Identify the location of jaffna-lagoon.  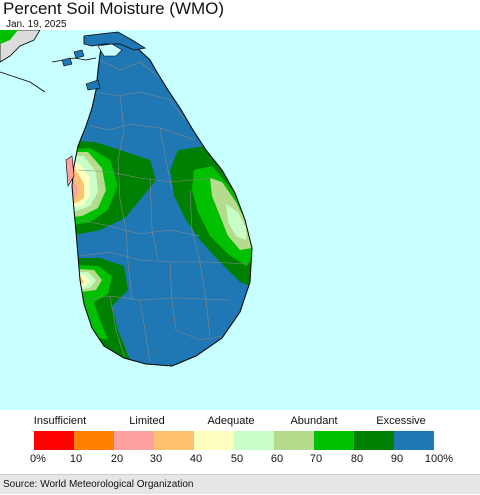
(110, 50).